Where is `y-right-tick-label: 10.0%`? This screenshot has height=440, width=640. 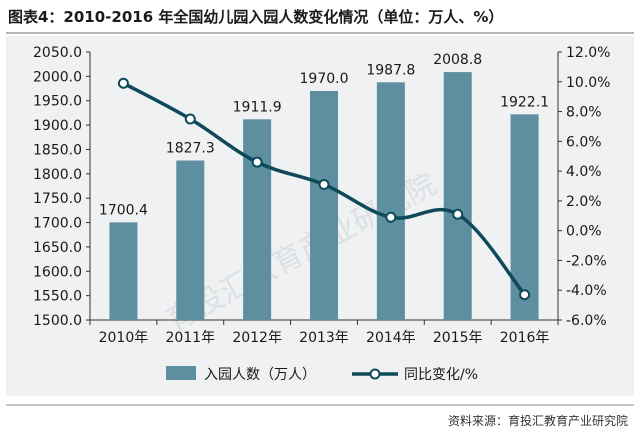 y-right-tick-label: 10.0% is located at coordinates (588, 83).